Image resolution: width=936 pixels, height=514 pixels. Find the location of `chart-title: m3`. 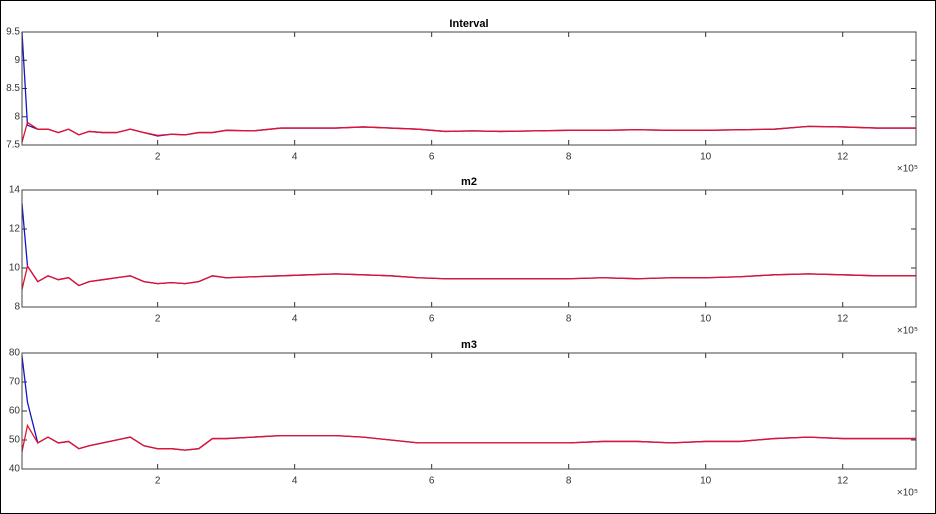

chart-title: m3 is located at coordinates (469, 345).